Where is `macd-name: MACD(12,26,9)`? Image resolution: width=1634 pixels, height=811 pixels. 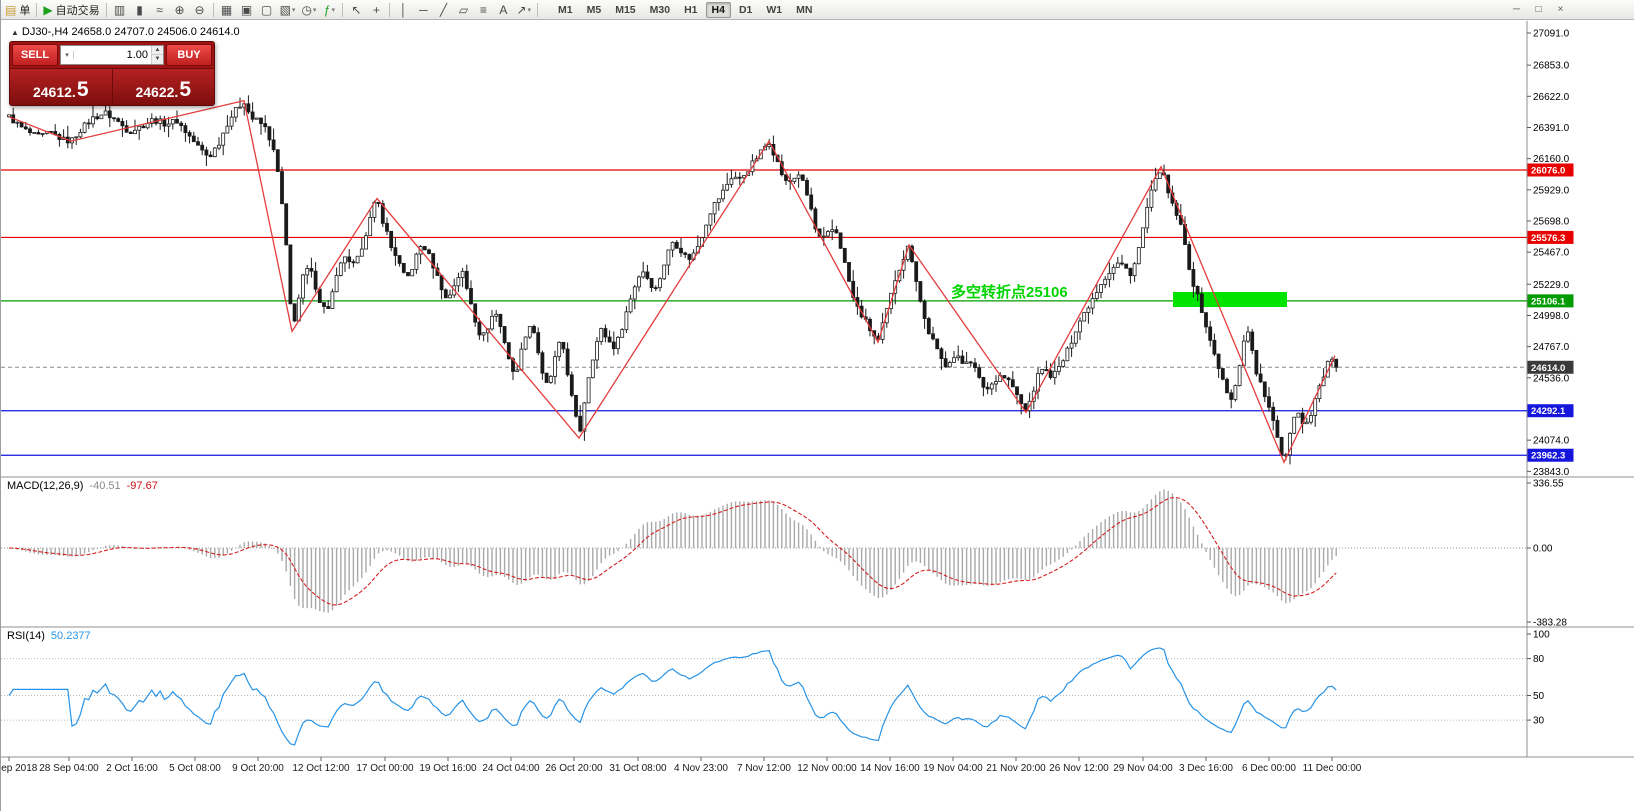
macd-name: MACD(12,26,9) is located at coordinates (45, 486).